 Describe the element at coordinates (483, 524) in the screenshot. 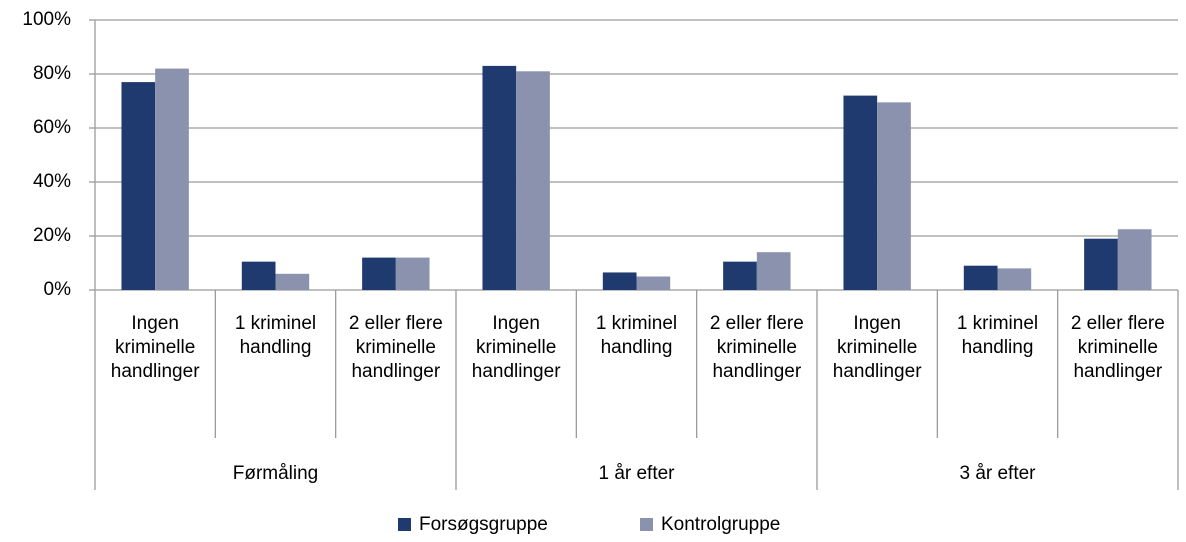

I see `legend-label: Forsøgsgruppe` at that location.